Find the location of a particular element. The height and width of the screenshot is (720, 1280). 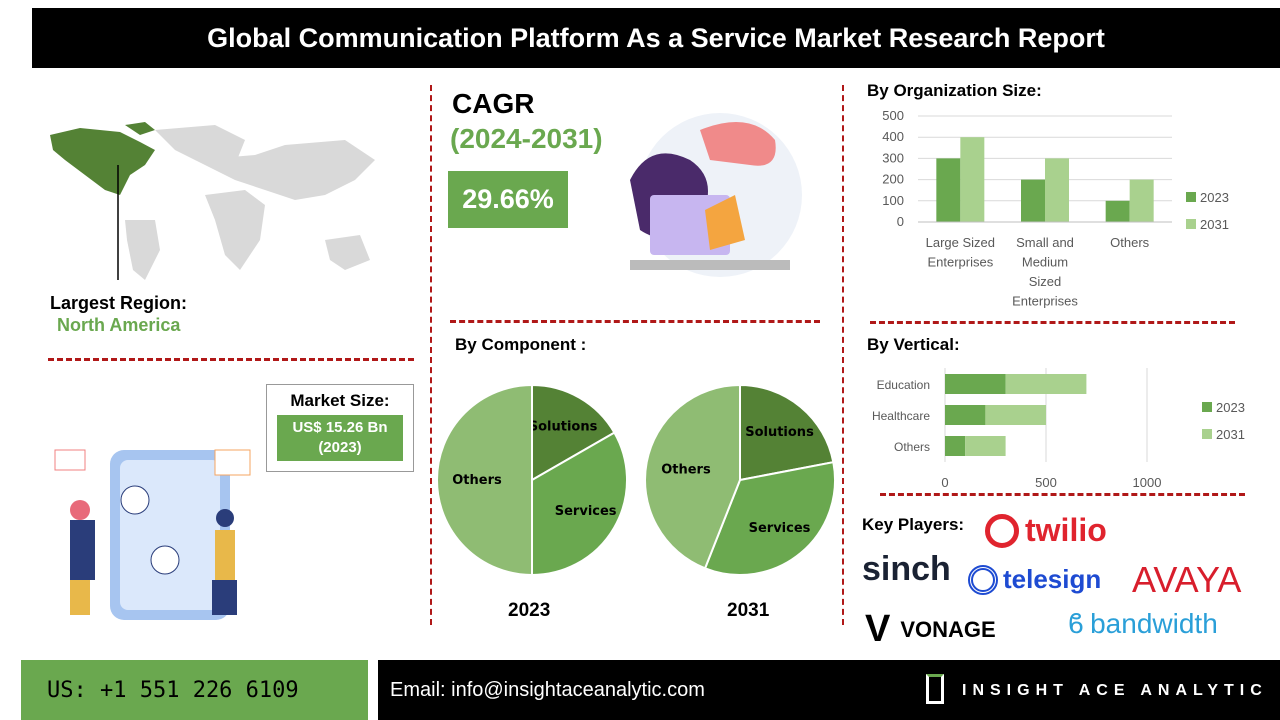

x-tick-label: Medium is located at coordinates (1045, 262).